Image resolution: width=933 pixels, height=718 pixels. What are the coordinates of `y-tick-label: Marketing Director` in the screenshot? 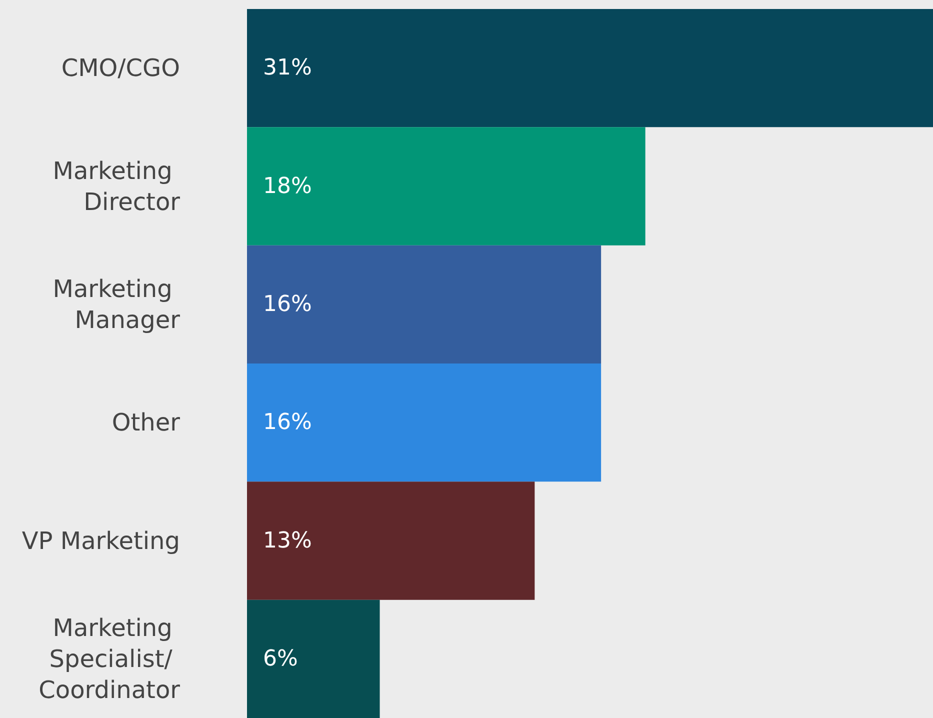 It's located at (116, 186).